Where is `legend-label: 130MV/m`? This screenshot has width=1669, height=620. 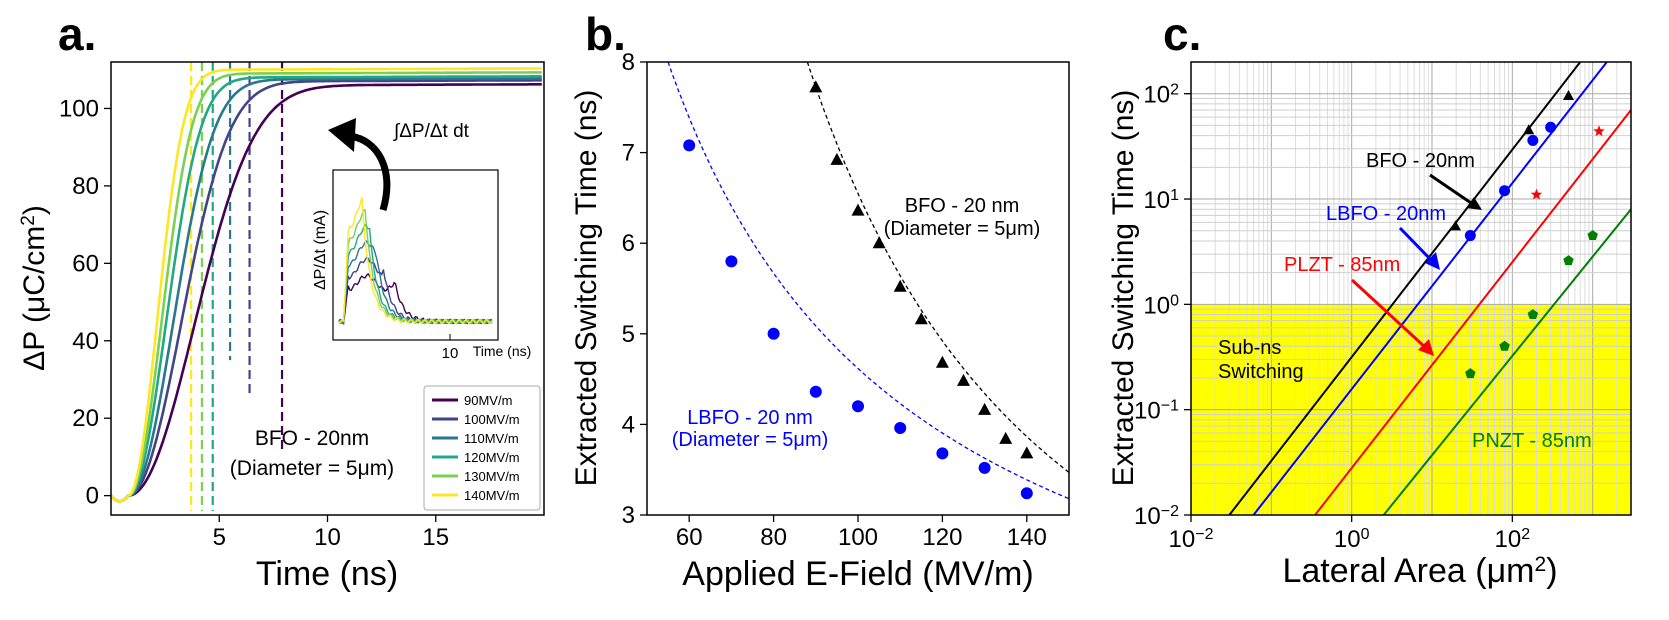
legend-label: 130MV/m is located at coordinates (492, 476).